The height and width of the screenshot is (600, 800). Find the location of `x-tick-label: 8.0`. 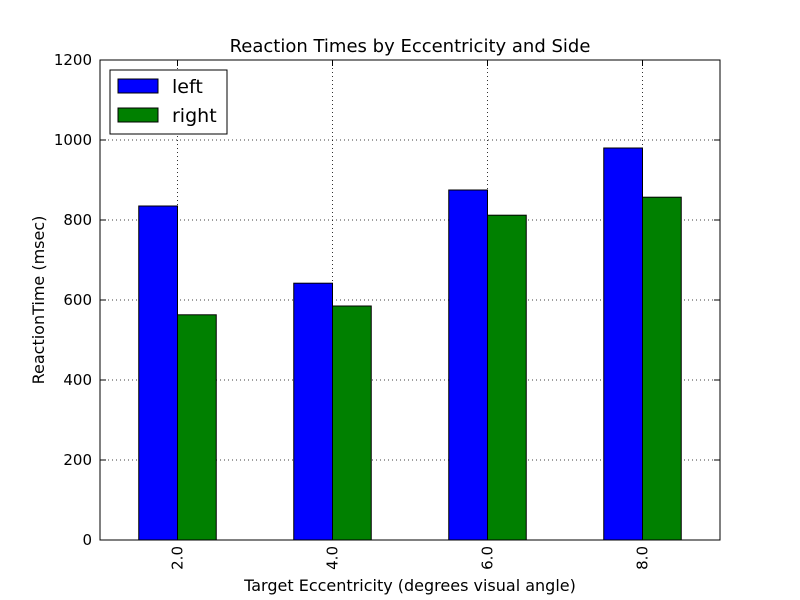

x-tick-label: 8.0 is located at coordinates (643, 558).